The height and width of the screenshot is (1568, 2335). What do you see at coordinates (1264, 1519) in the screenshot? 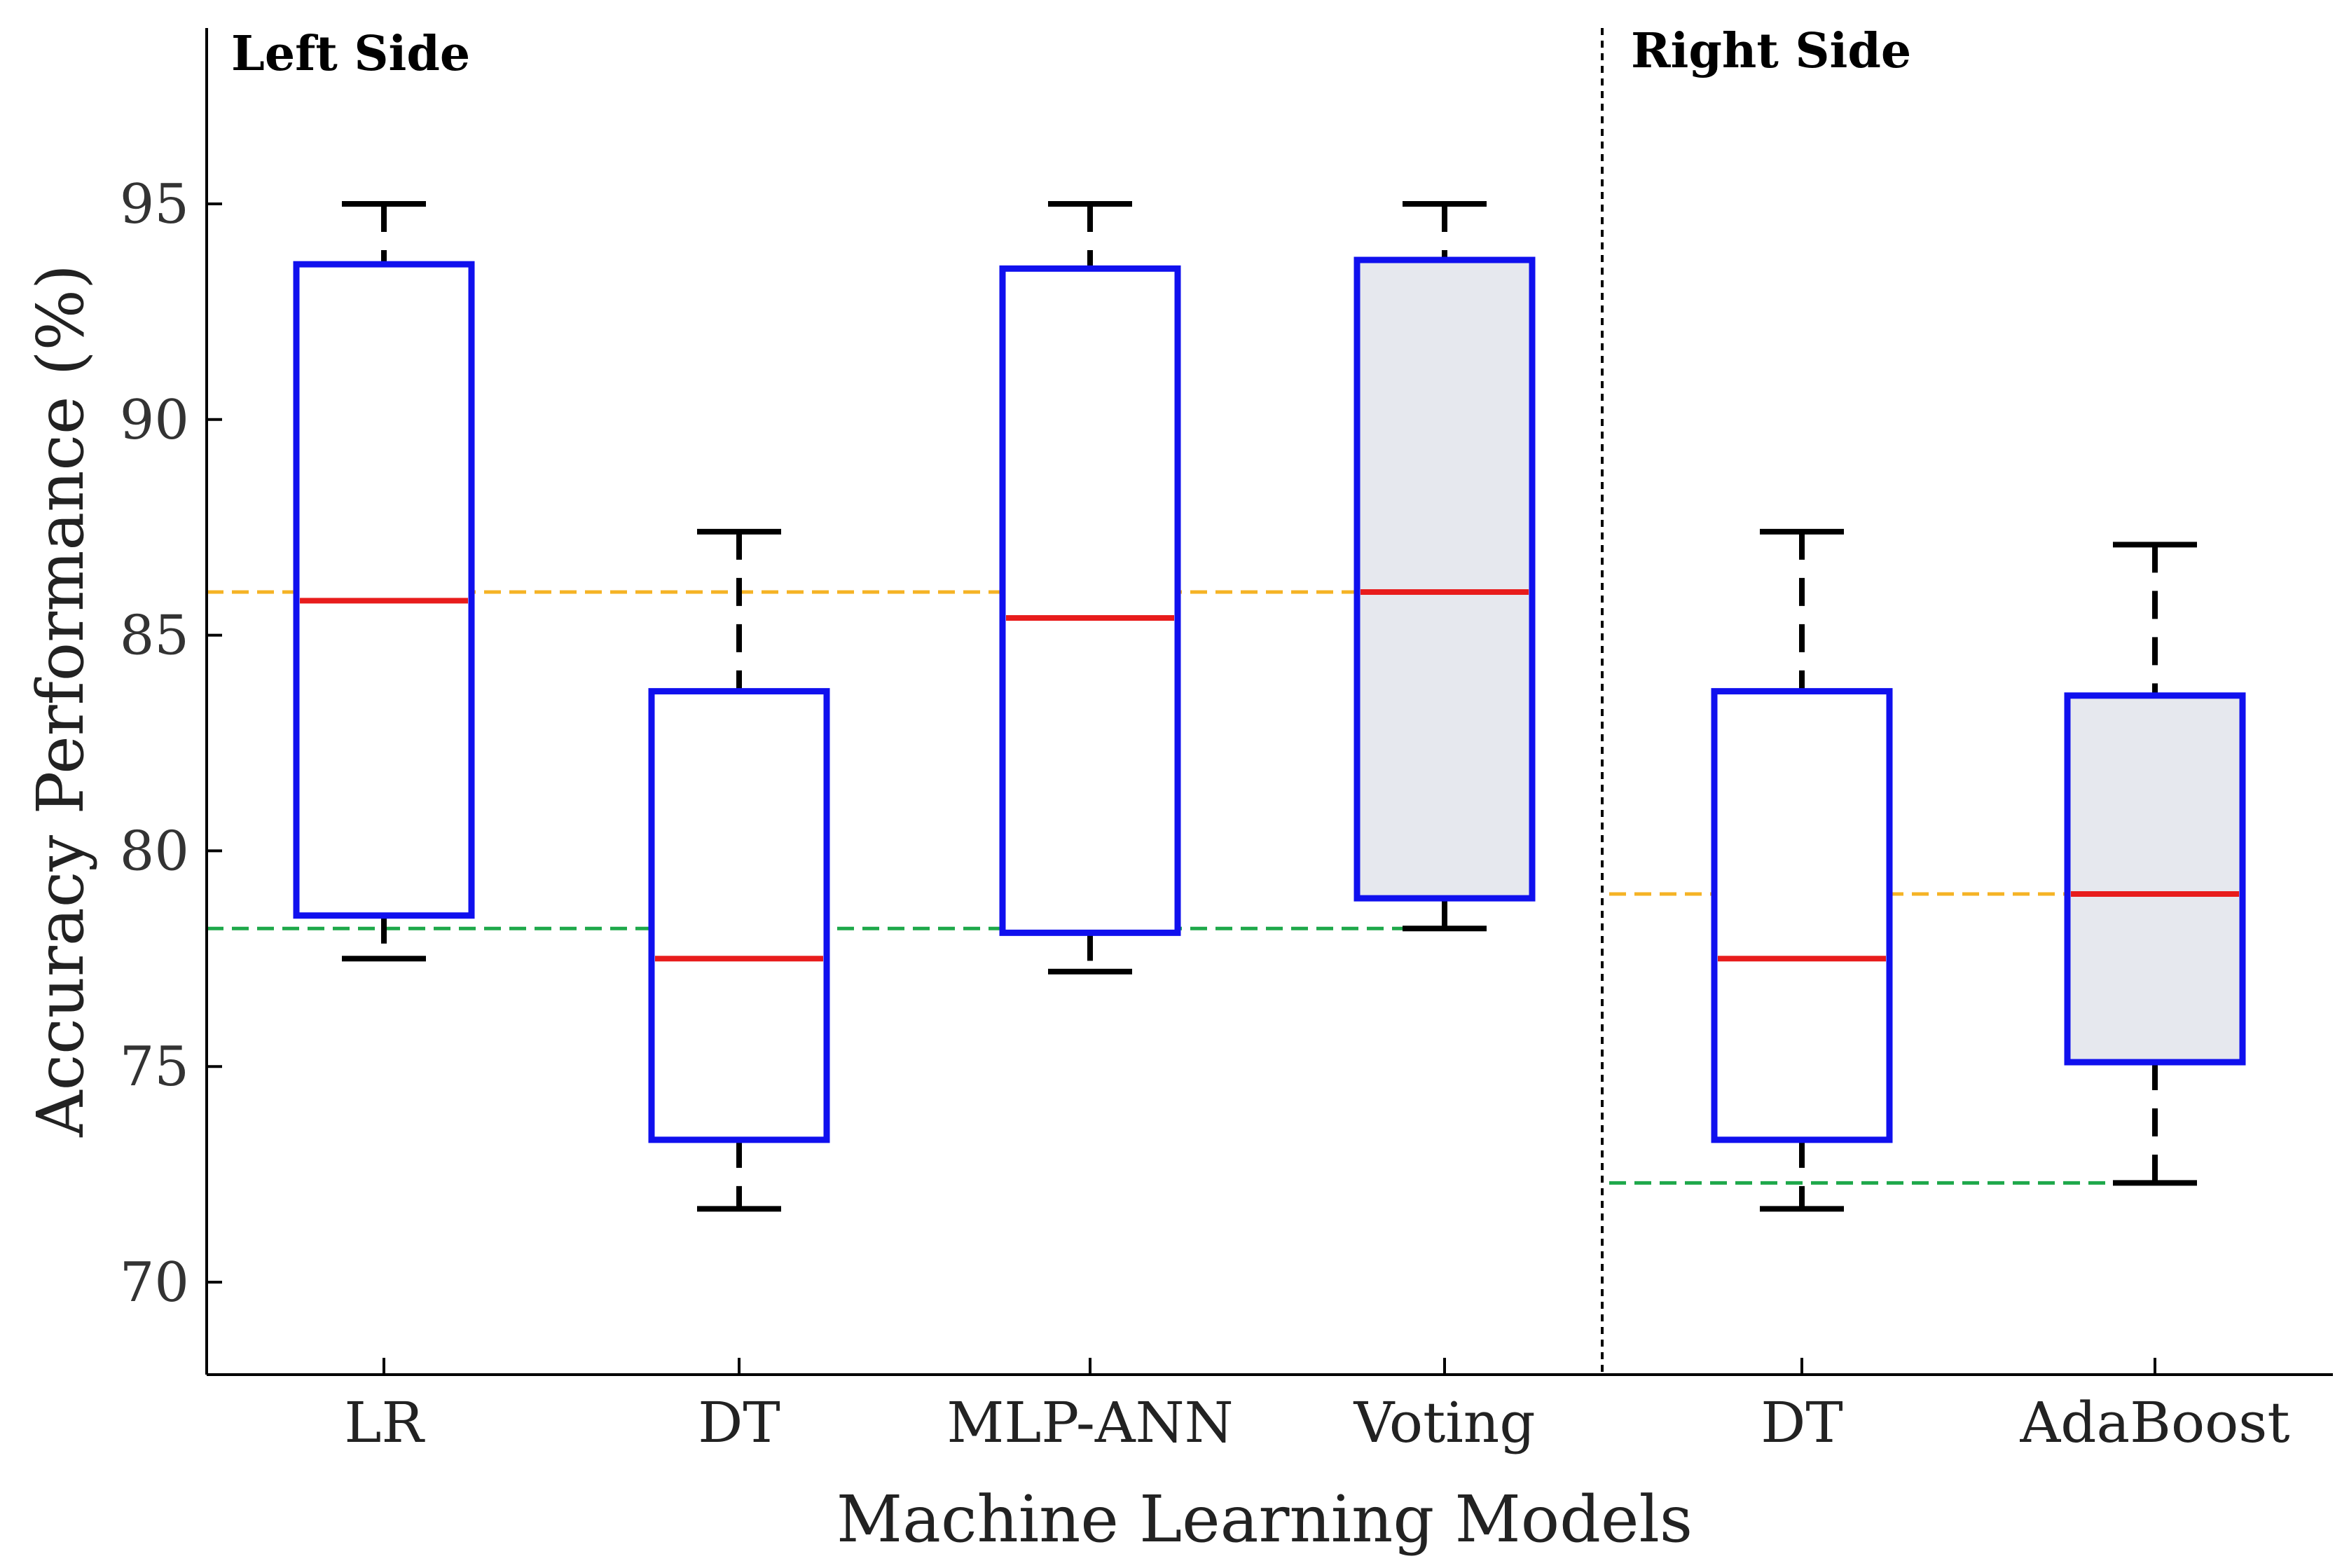
I see `x-axis-title: Machine Learning Models` at bounding box center [1264, 1519].